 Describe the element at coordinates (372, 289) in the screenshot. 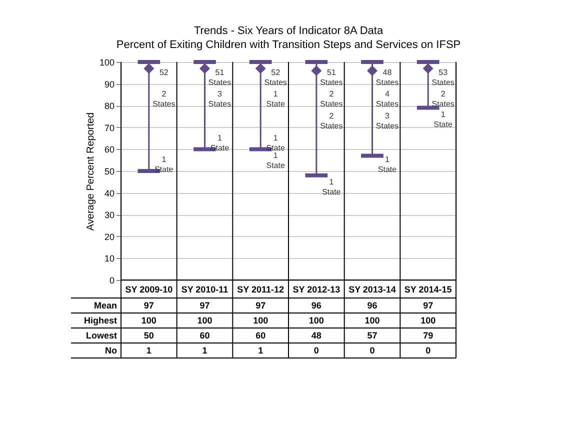

I see `x-tick-label: SY 2013-14` at that location.